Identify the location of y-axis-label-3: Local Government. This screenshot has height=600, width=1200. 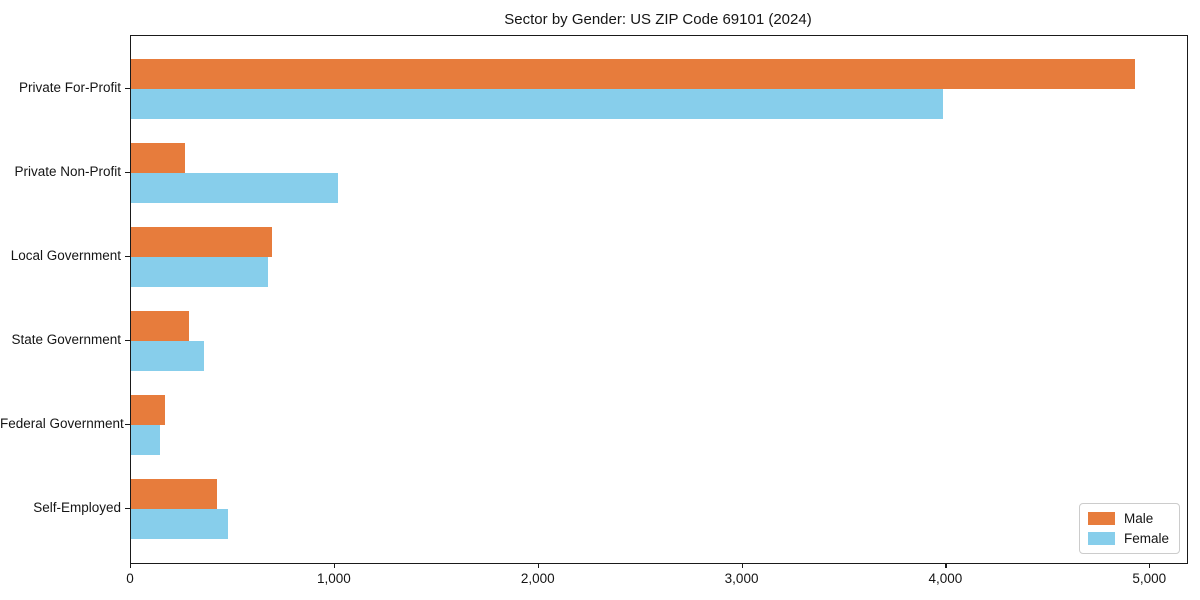
(65, 255).